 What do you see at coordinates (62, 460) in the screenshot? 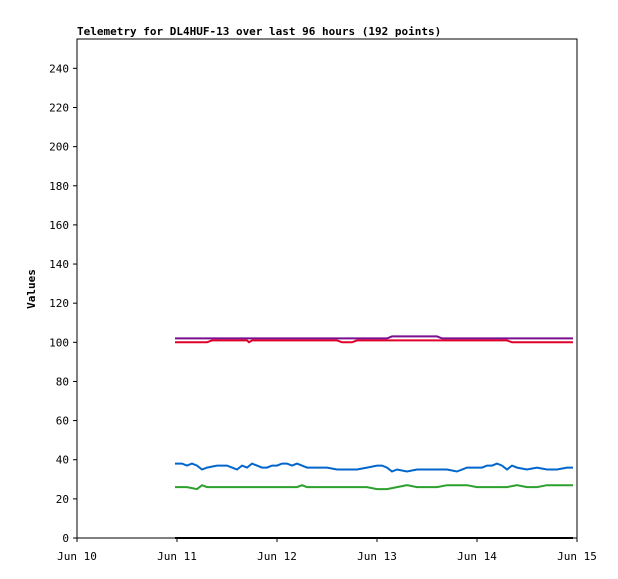
I see `y-tick-label: 40` at bounding box center [62, 460].